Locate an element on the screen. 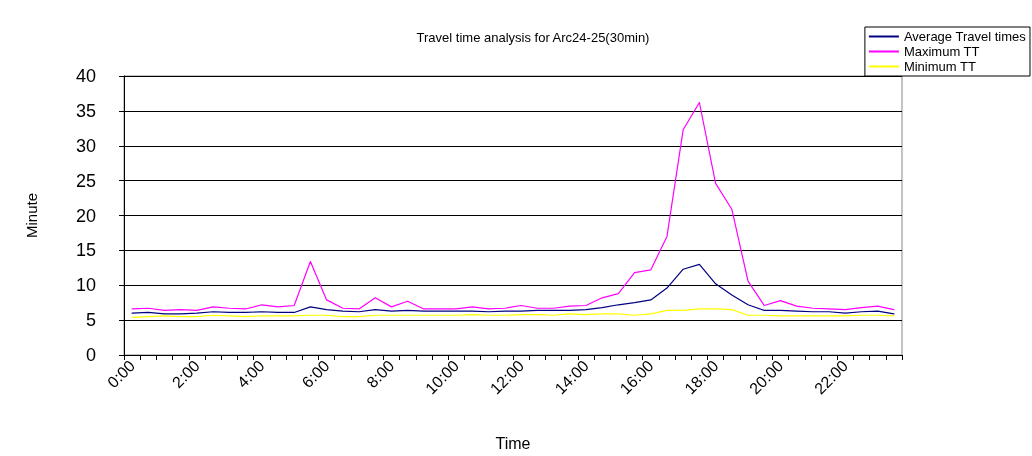 This screenshot has width=1032, height=456. x-tick-label: 8:00 is located at coordinates (380, 374).